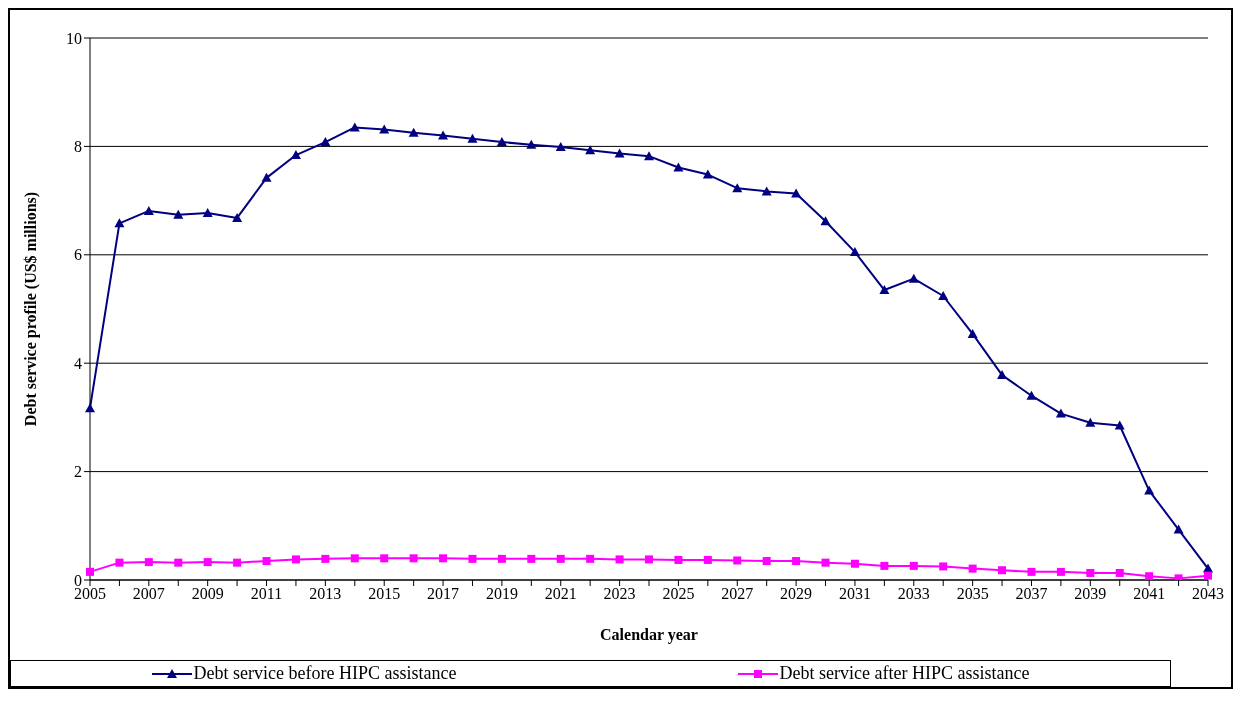 The width and height of the screenshot is (1243, 705). Describe the element at coordinates (678, 594) in the screenshot. I see `x-tick-label: 2025` at that location.